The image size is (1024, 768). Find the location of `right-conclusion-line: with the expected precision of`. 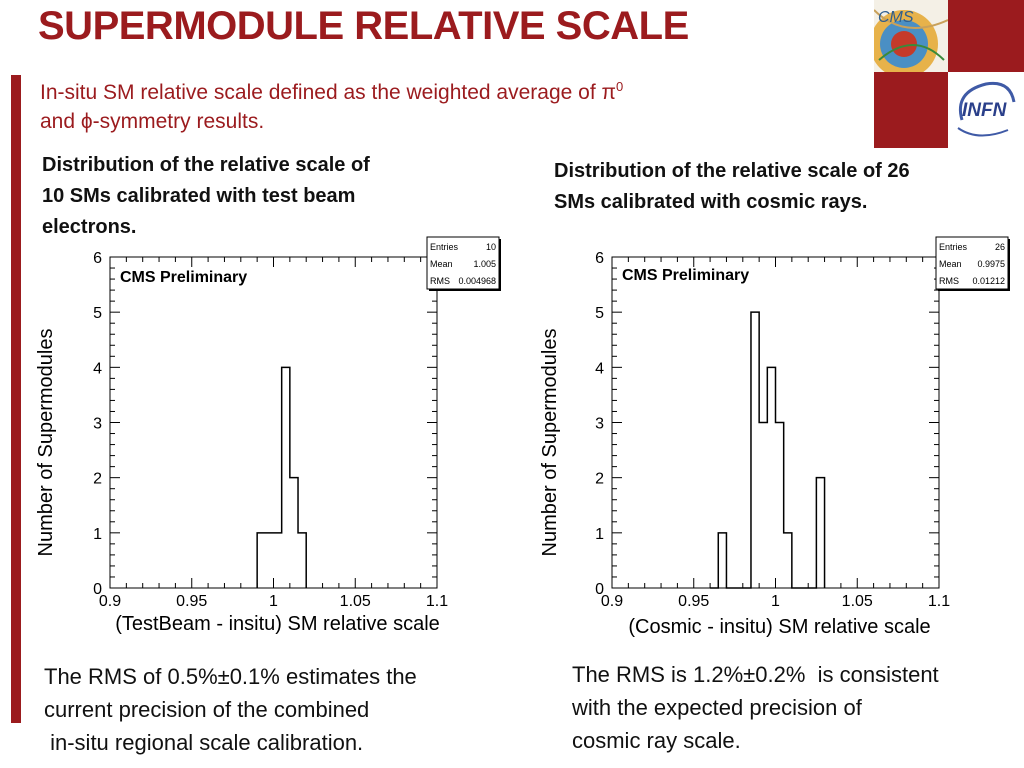

right-conclusion-line: with the expected precision of is located at coordinates (717, 707).